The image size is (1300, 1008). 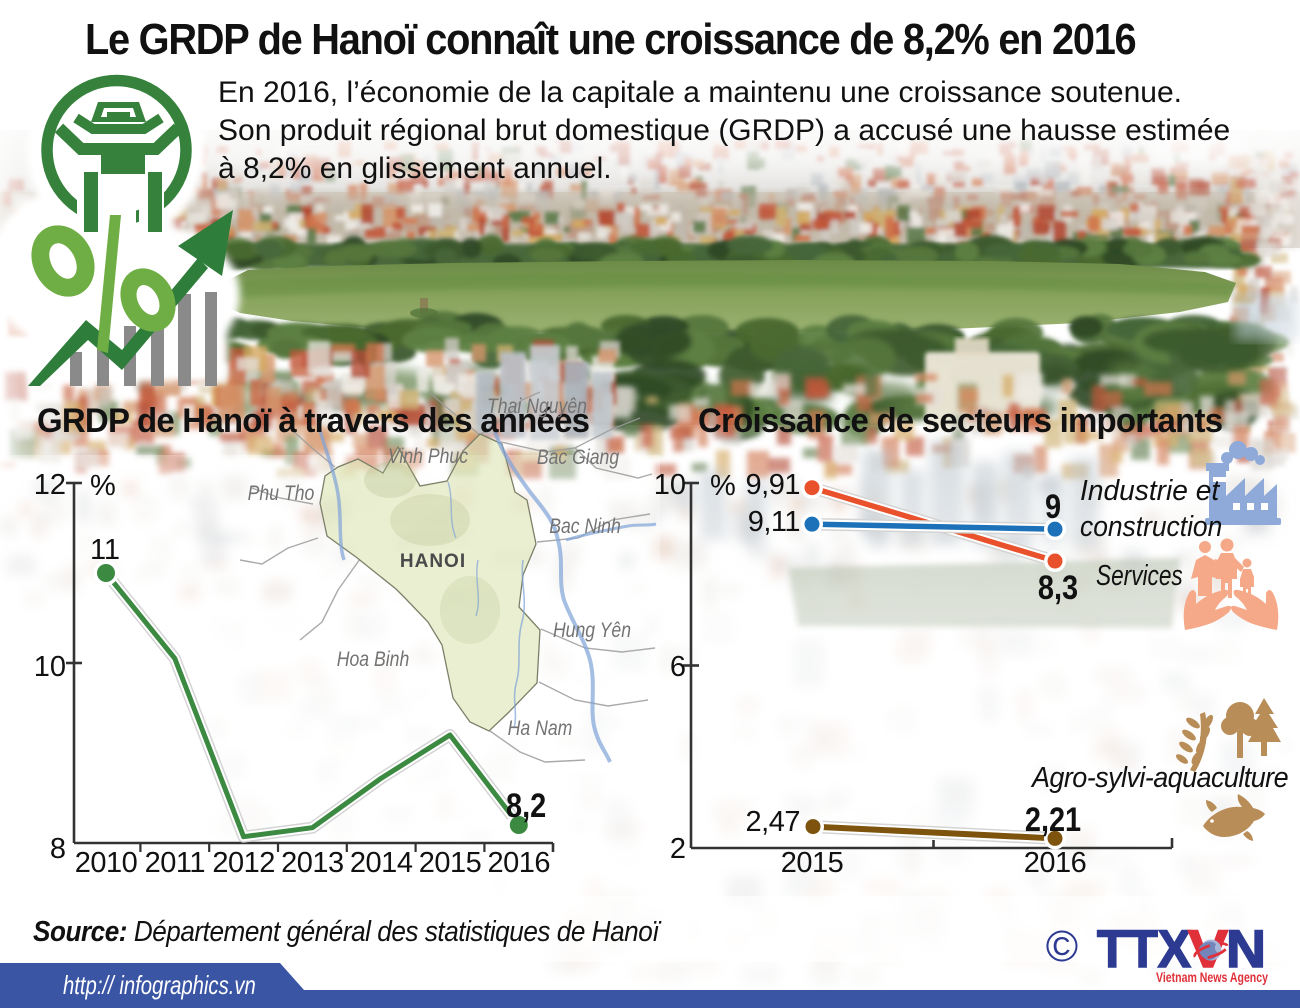 What do you see at coordinates (1212, 977) in the screenshot?
I see `svg-text: Vietnam News Agency` at bounding box center [1212, 977].